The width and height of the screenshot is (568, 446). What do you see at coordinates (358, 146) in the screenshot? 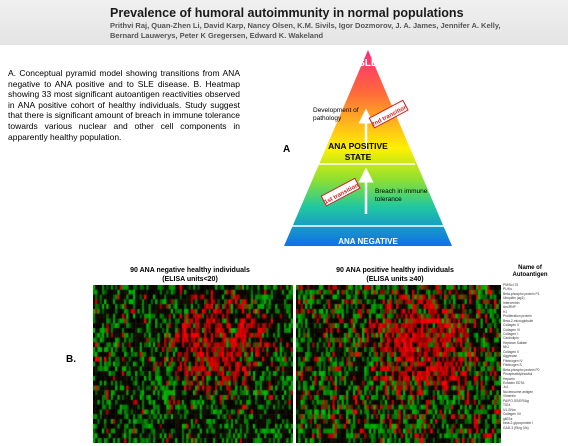
I see `ana-positive-label: ANA POSITIVE` at bounding box center [358, 146].